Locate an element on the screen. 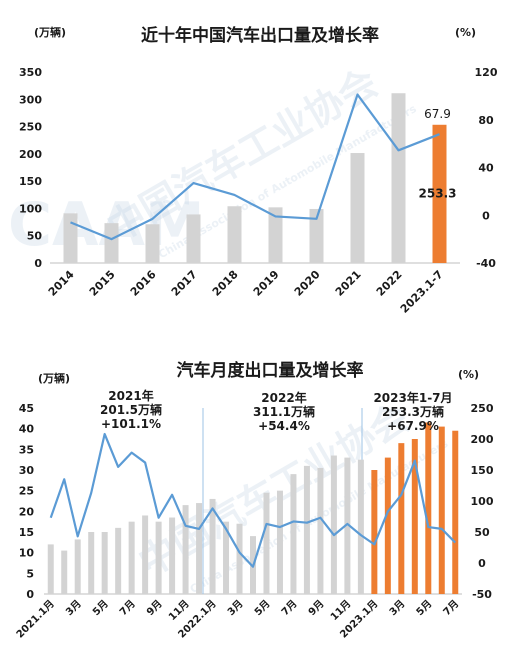  chart2-ytick: 25 is located at coordinates (26, 491).